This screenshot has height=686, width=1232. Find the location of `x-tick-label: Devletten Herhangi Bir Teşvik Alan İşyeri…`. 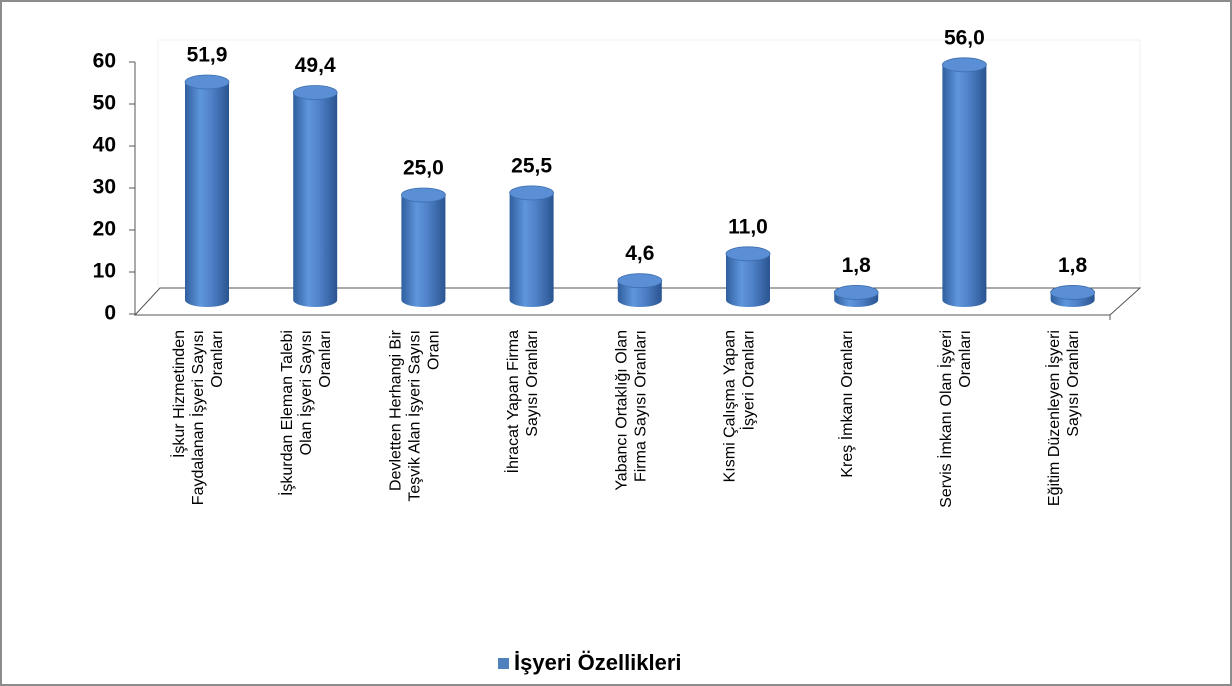

x-tick-label: Devletten Herhangi Bir Teşvik Alan İşyeri… is located at coordinates (415, 415).